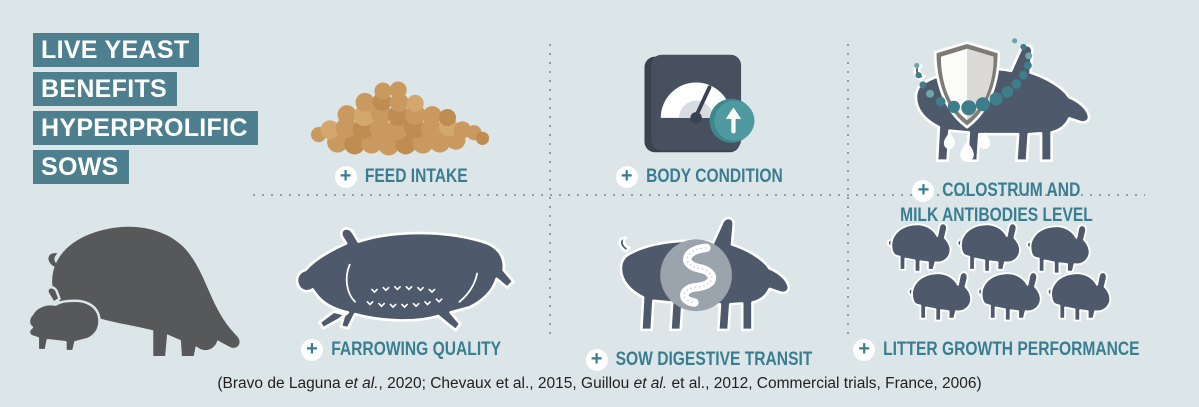  I want to click on benefit-label: + COLOSTRUM AND MILK ANTIBODIES LEVEL, so click(996, 204).